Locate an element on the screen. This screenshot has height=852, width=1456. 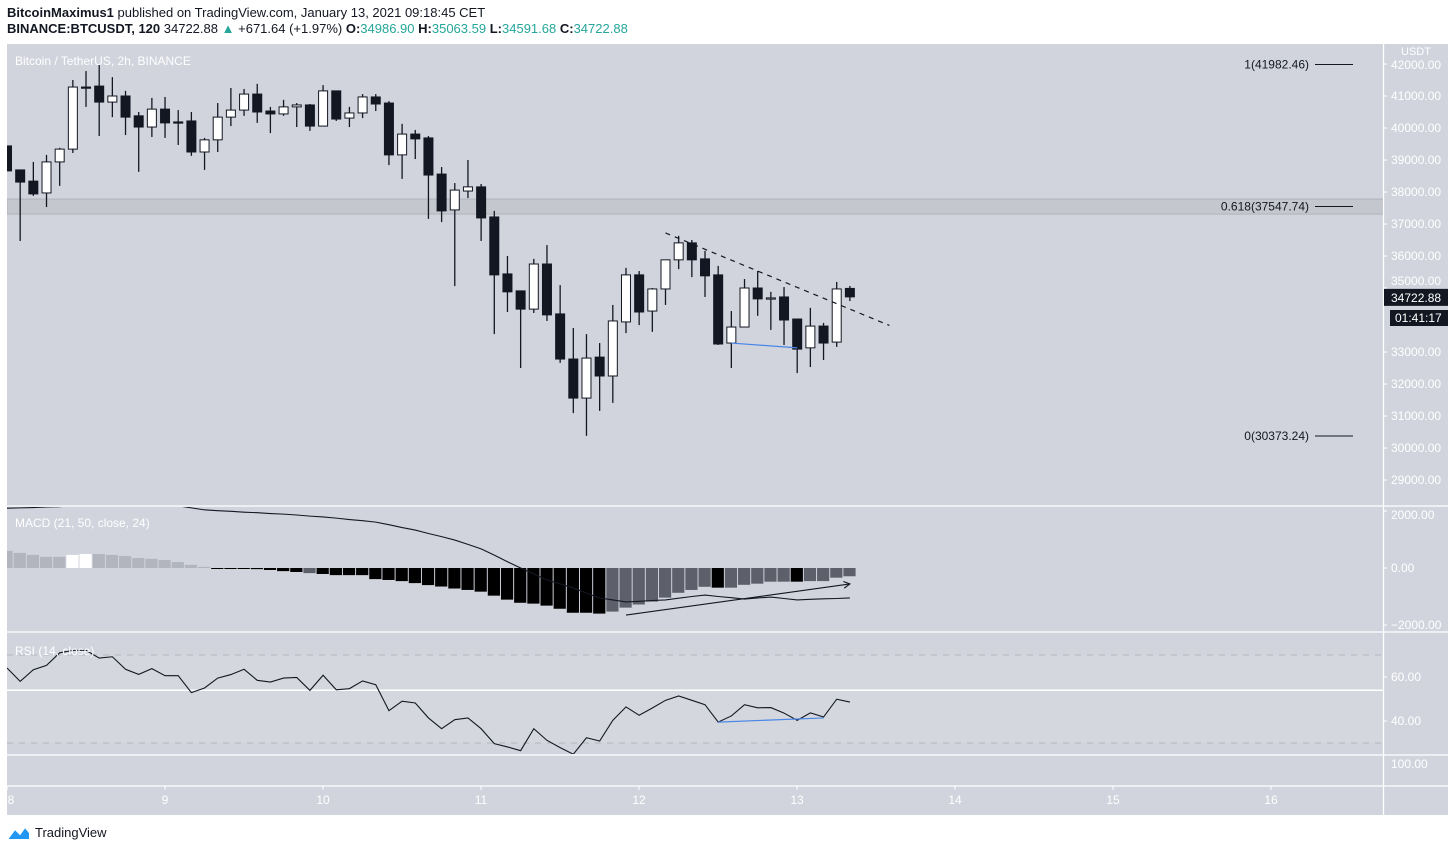
open-label: O: is located at coordinates (353, 28).